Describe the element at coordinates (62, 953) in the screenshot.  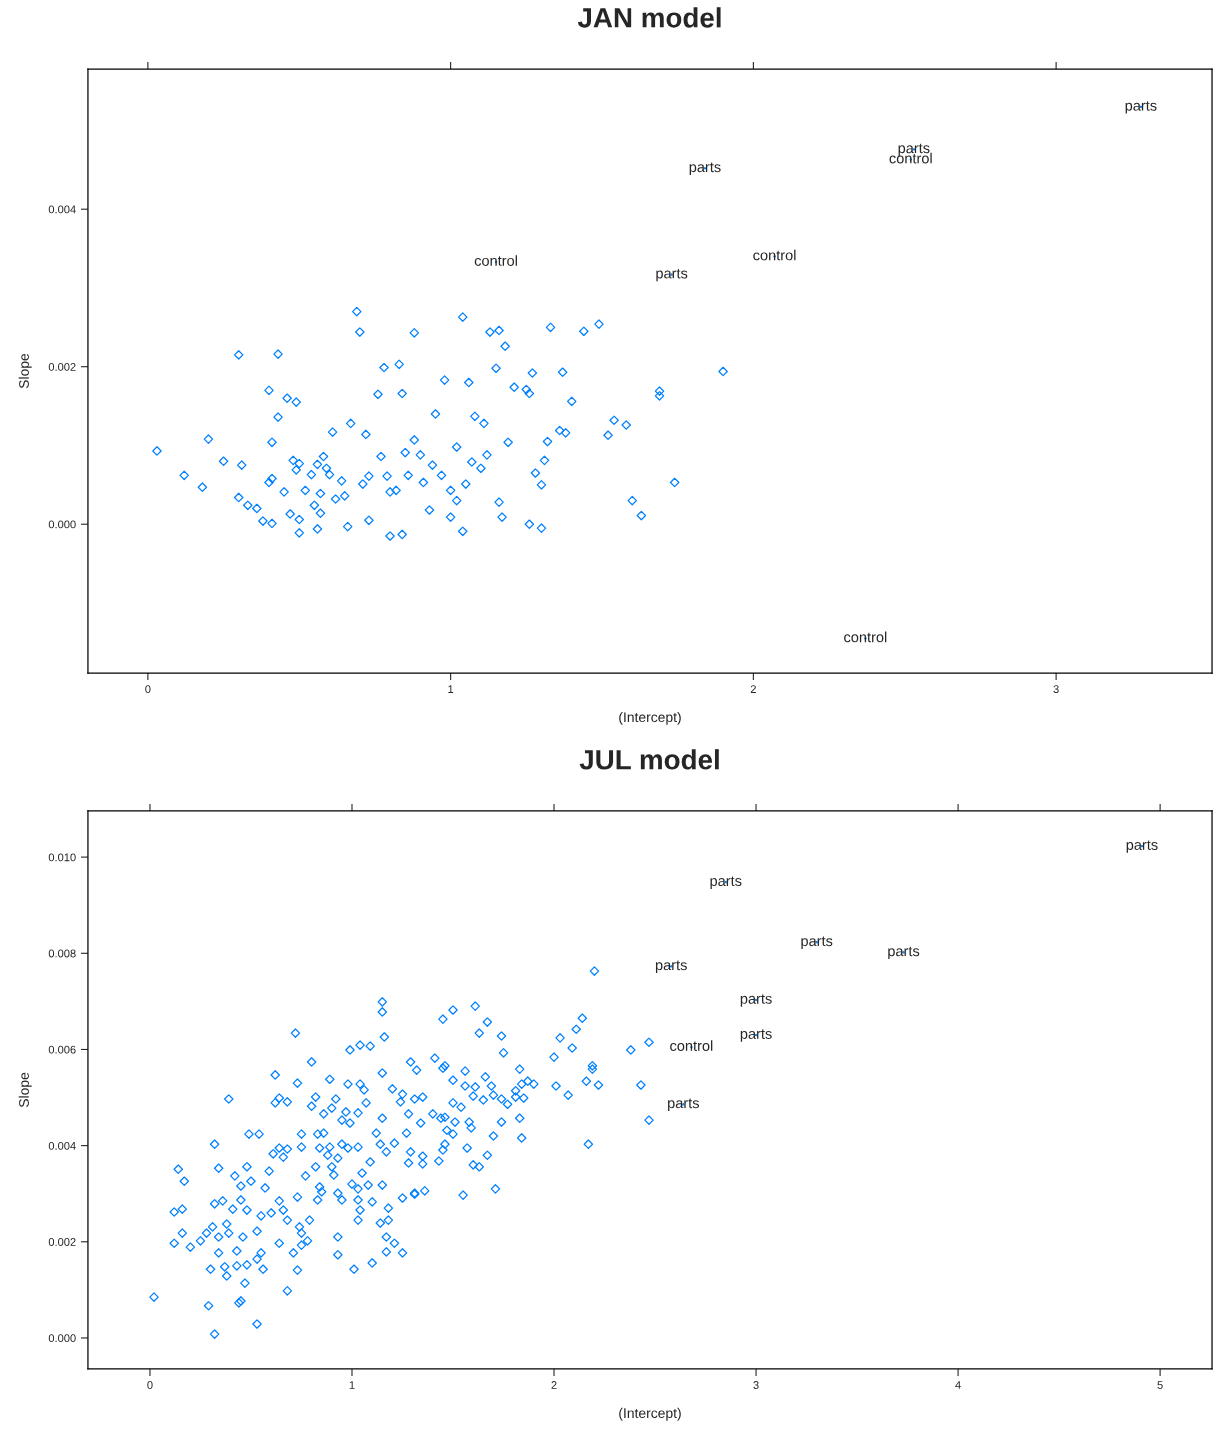
I see `y-tick-label: 0.008` at that location.